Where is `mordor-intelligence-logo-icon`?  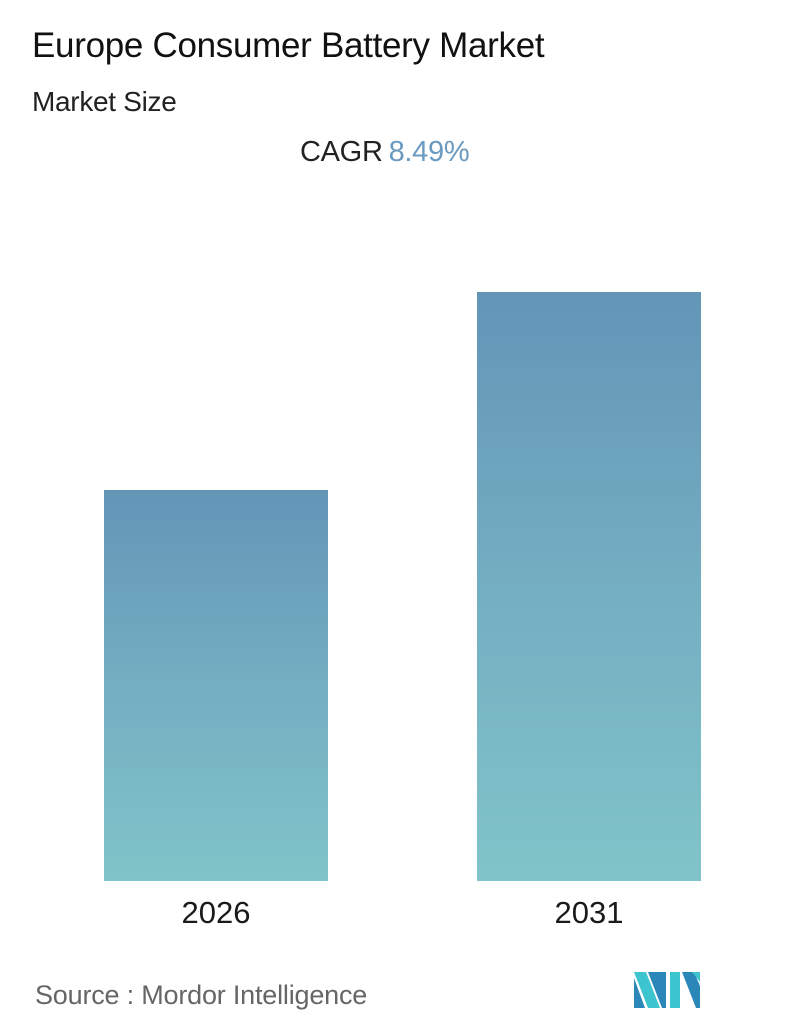
mordor-intelligence-logo-icon is located at coordinates (667, 990).